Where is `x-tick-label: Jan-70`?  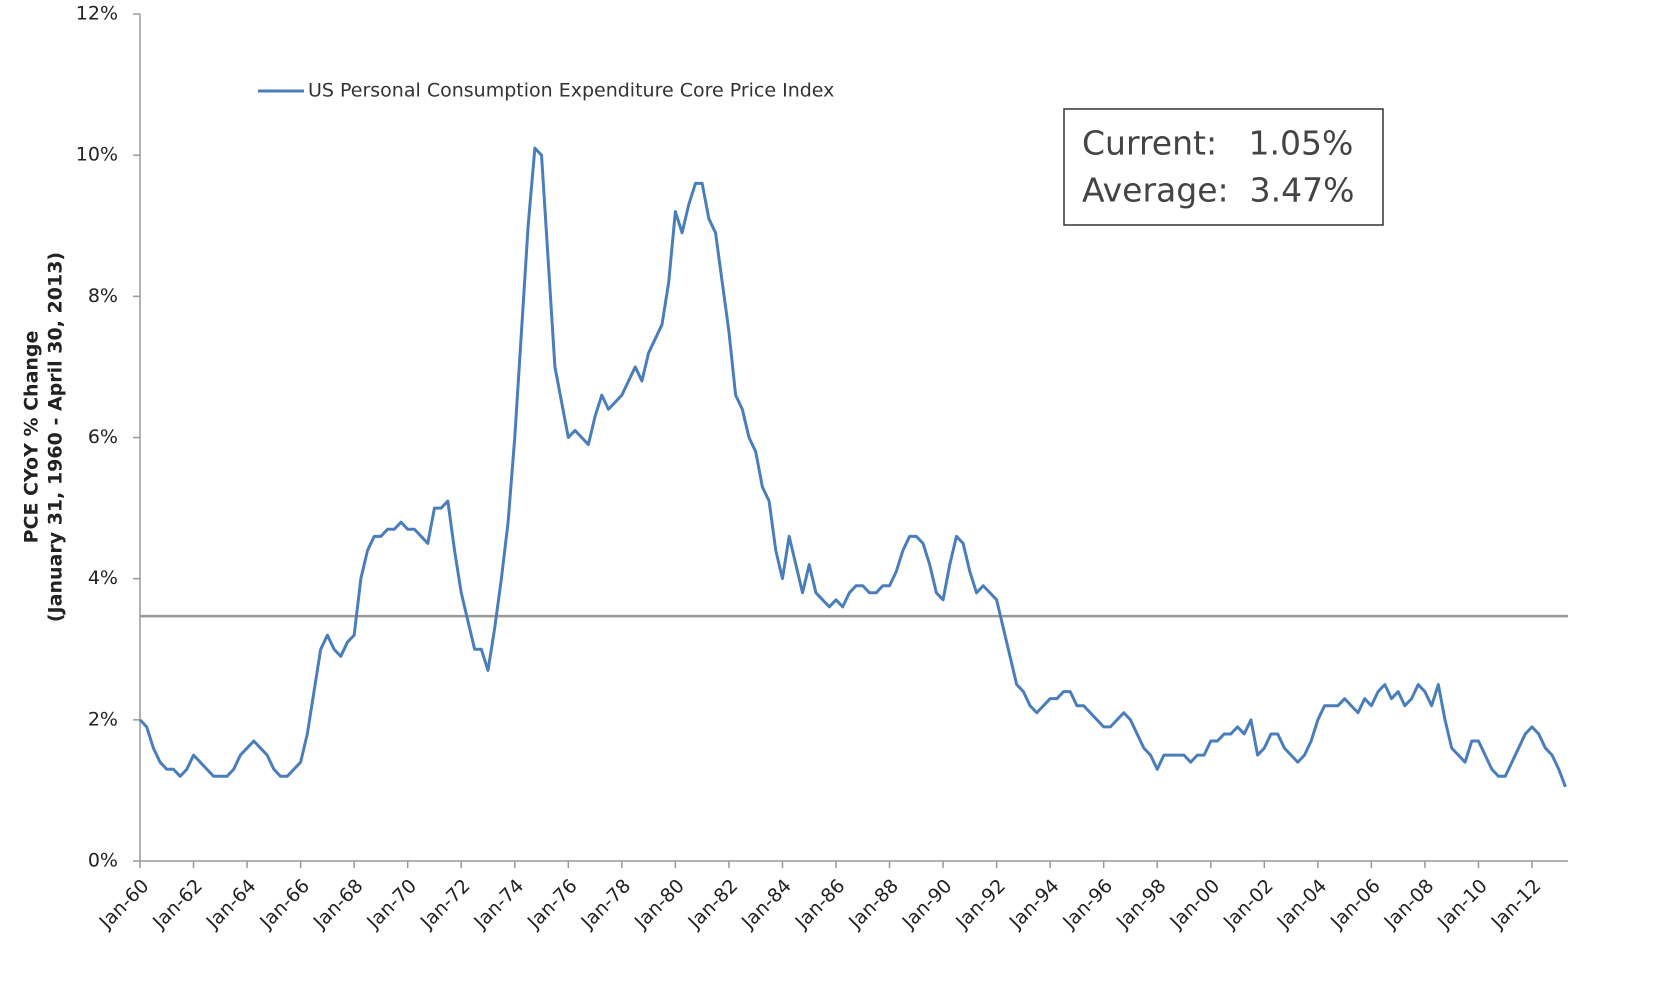 x-tick-label: Jan-70 is located at coordinates (391, 904).